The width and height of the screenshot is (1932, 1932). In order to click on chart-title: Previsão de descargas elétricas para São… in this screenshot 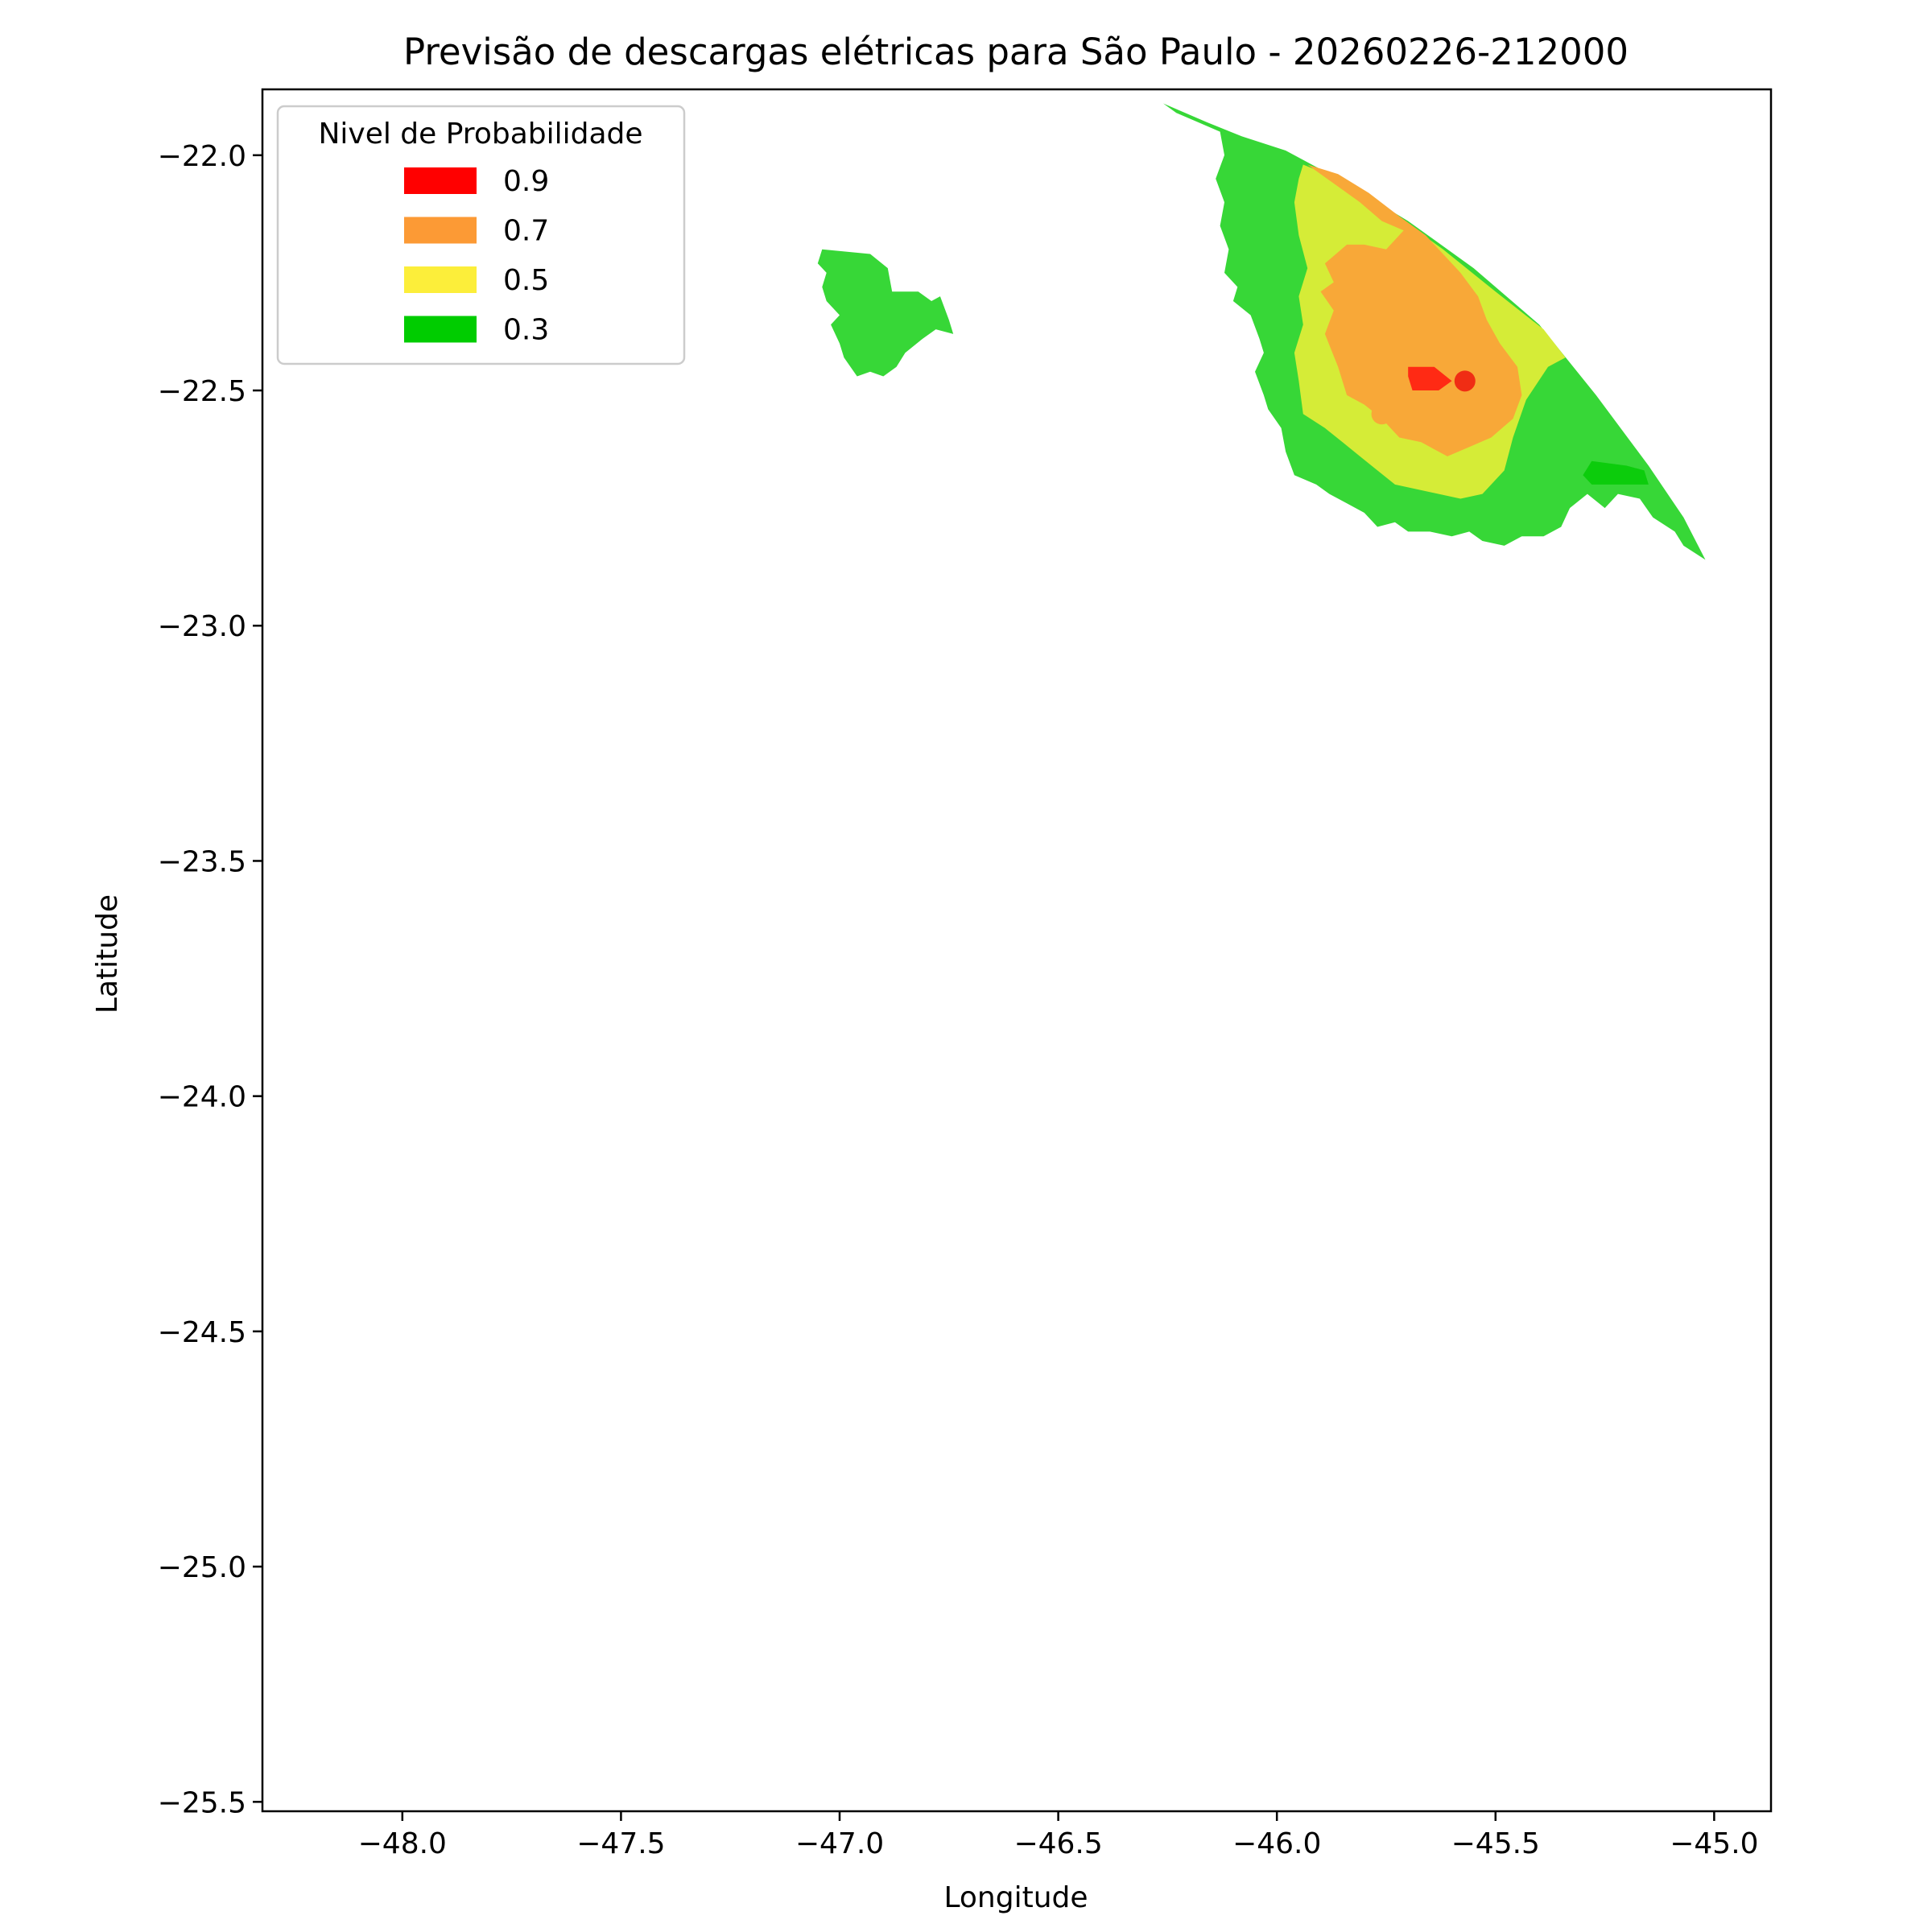, I will do `click(1016, 52)`.